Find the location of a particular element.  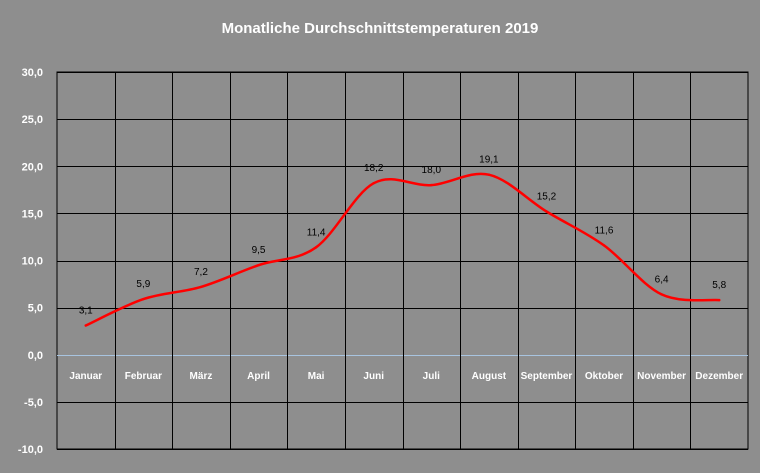

data-label: 18,2 is located at coordinates (374, 168).